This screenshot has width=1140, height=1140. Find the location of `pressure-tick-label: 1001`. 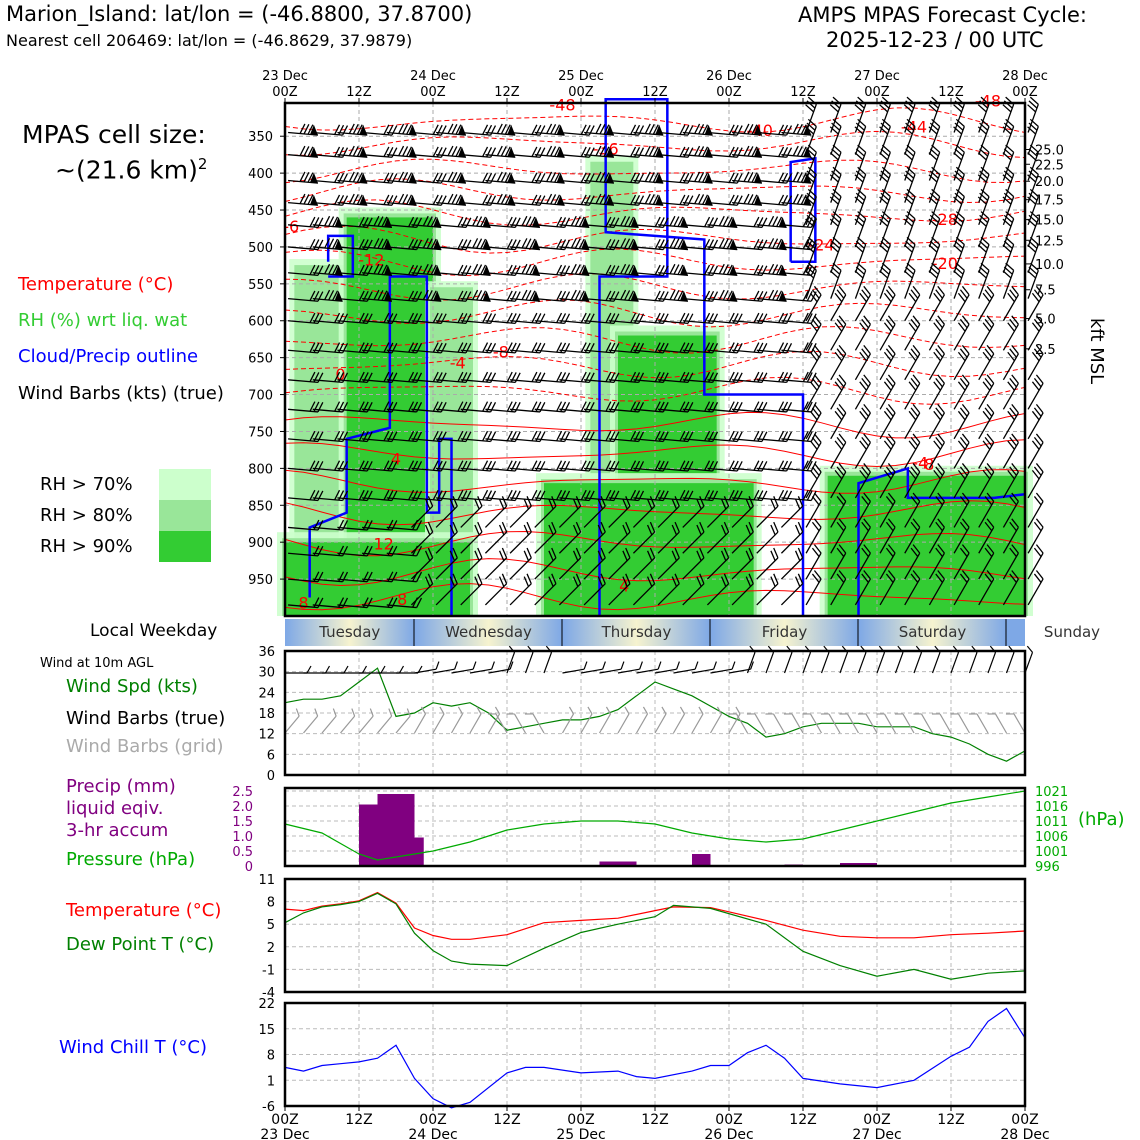

pressure-tick-label: 1001 is located at coordinates (1051, 852).